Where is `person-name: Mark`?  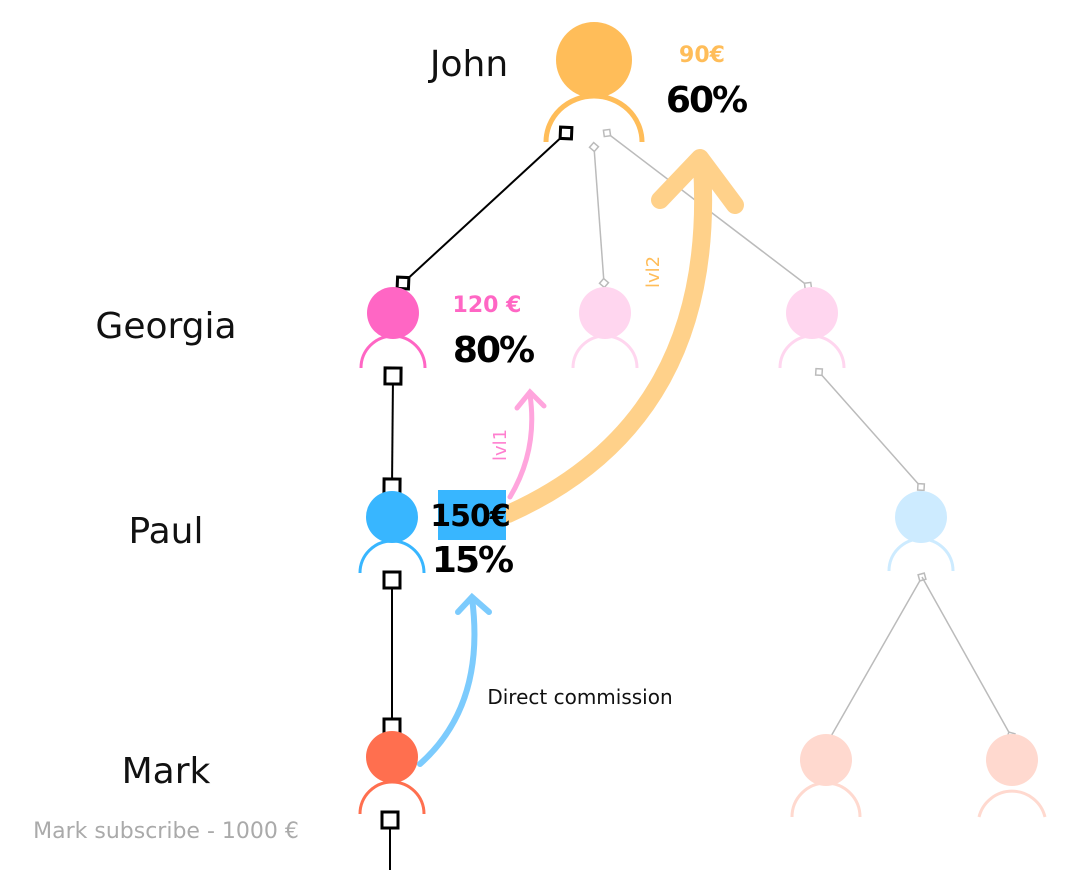 person-name: Mark is located at coordinates (166, 771).